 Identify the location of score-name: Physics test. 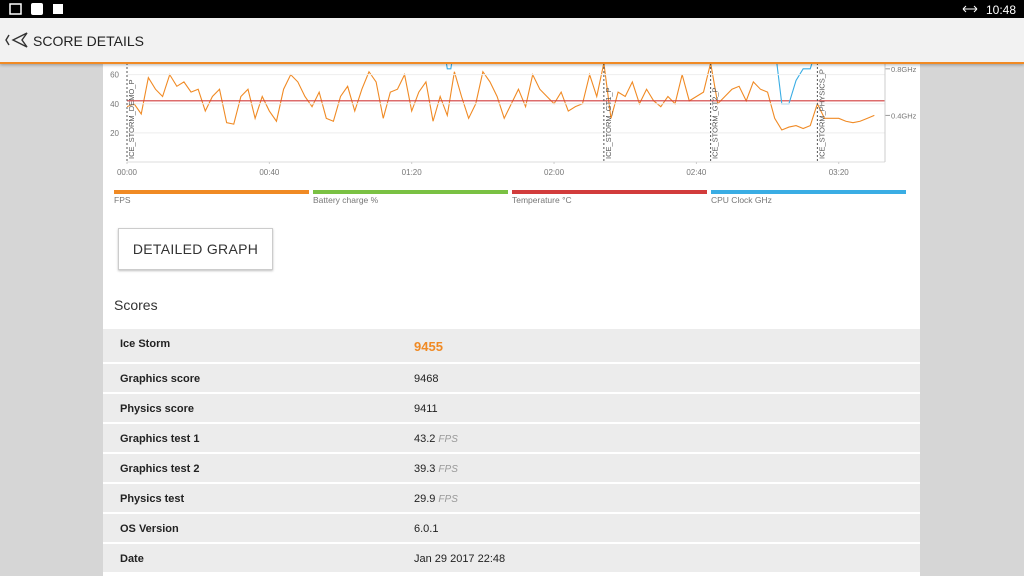
(152, 499).